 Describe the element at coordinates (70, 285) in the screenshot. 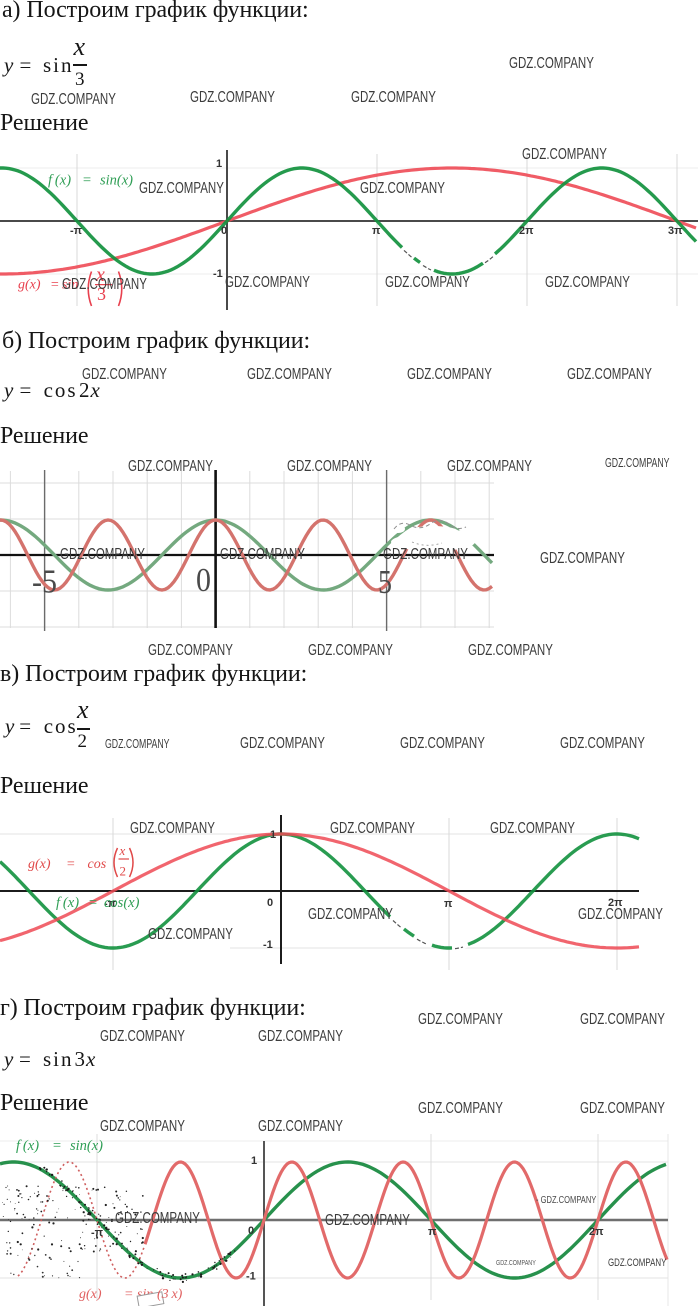

I see `svg-text: sin` at that location.